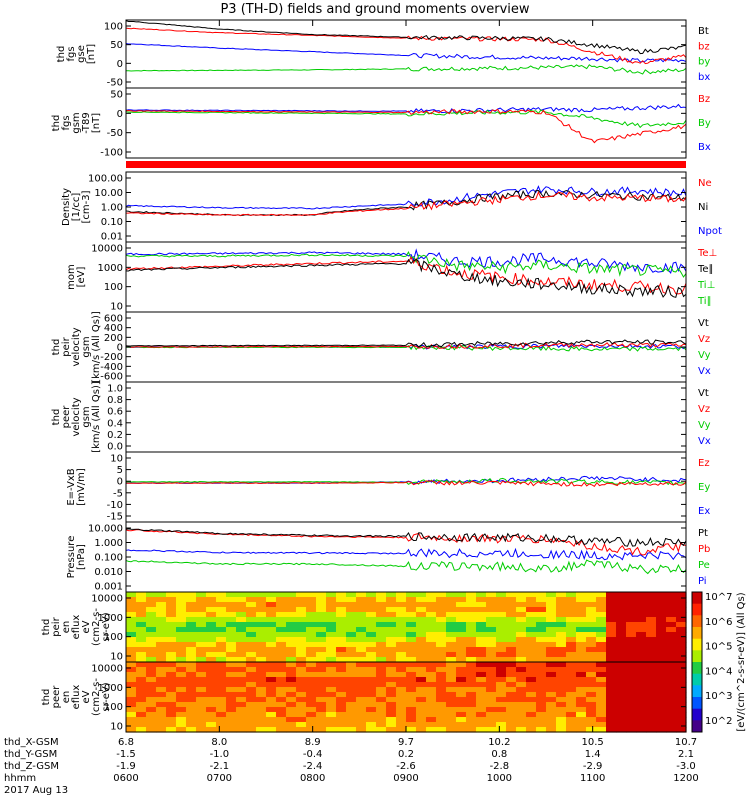  What do you see at coordinates (81, 487) in the screenshot?
I see `y-axis-label-line: [mV/m]` at bounding box center [81, 487].